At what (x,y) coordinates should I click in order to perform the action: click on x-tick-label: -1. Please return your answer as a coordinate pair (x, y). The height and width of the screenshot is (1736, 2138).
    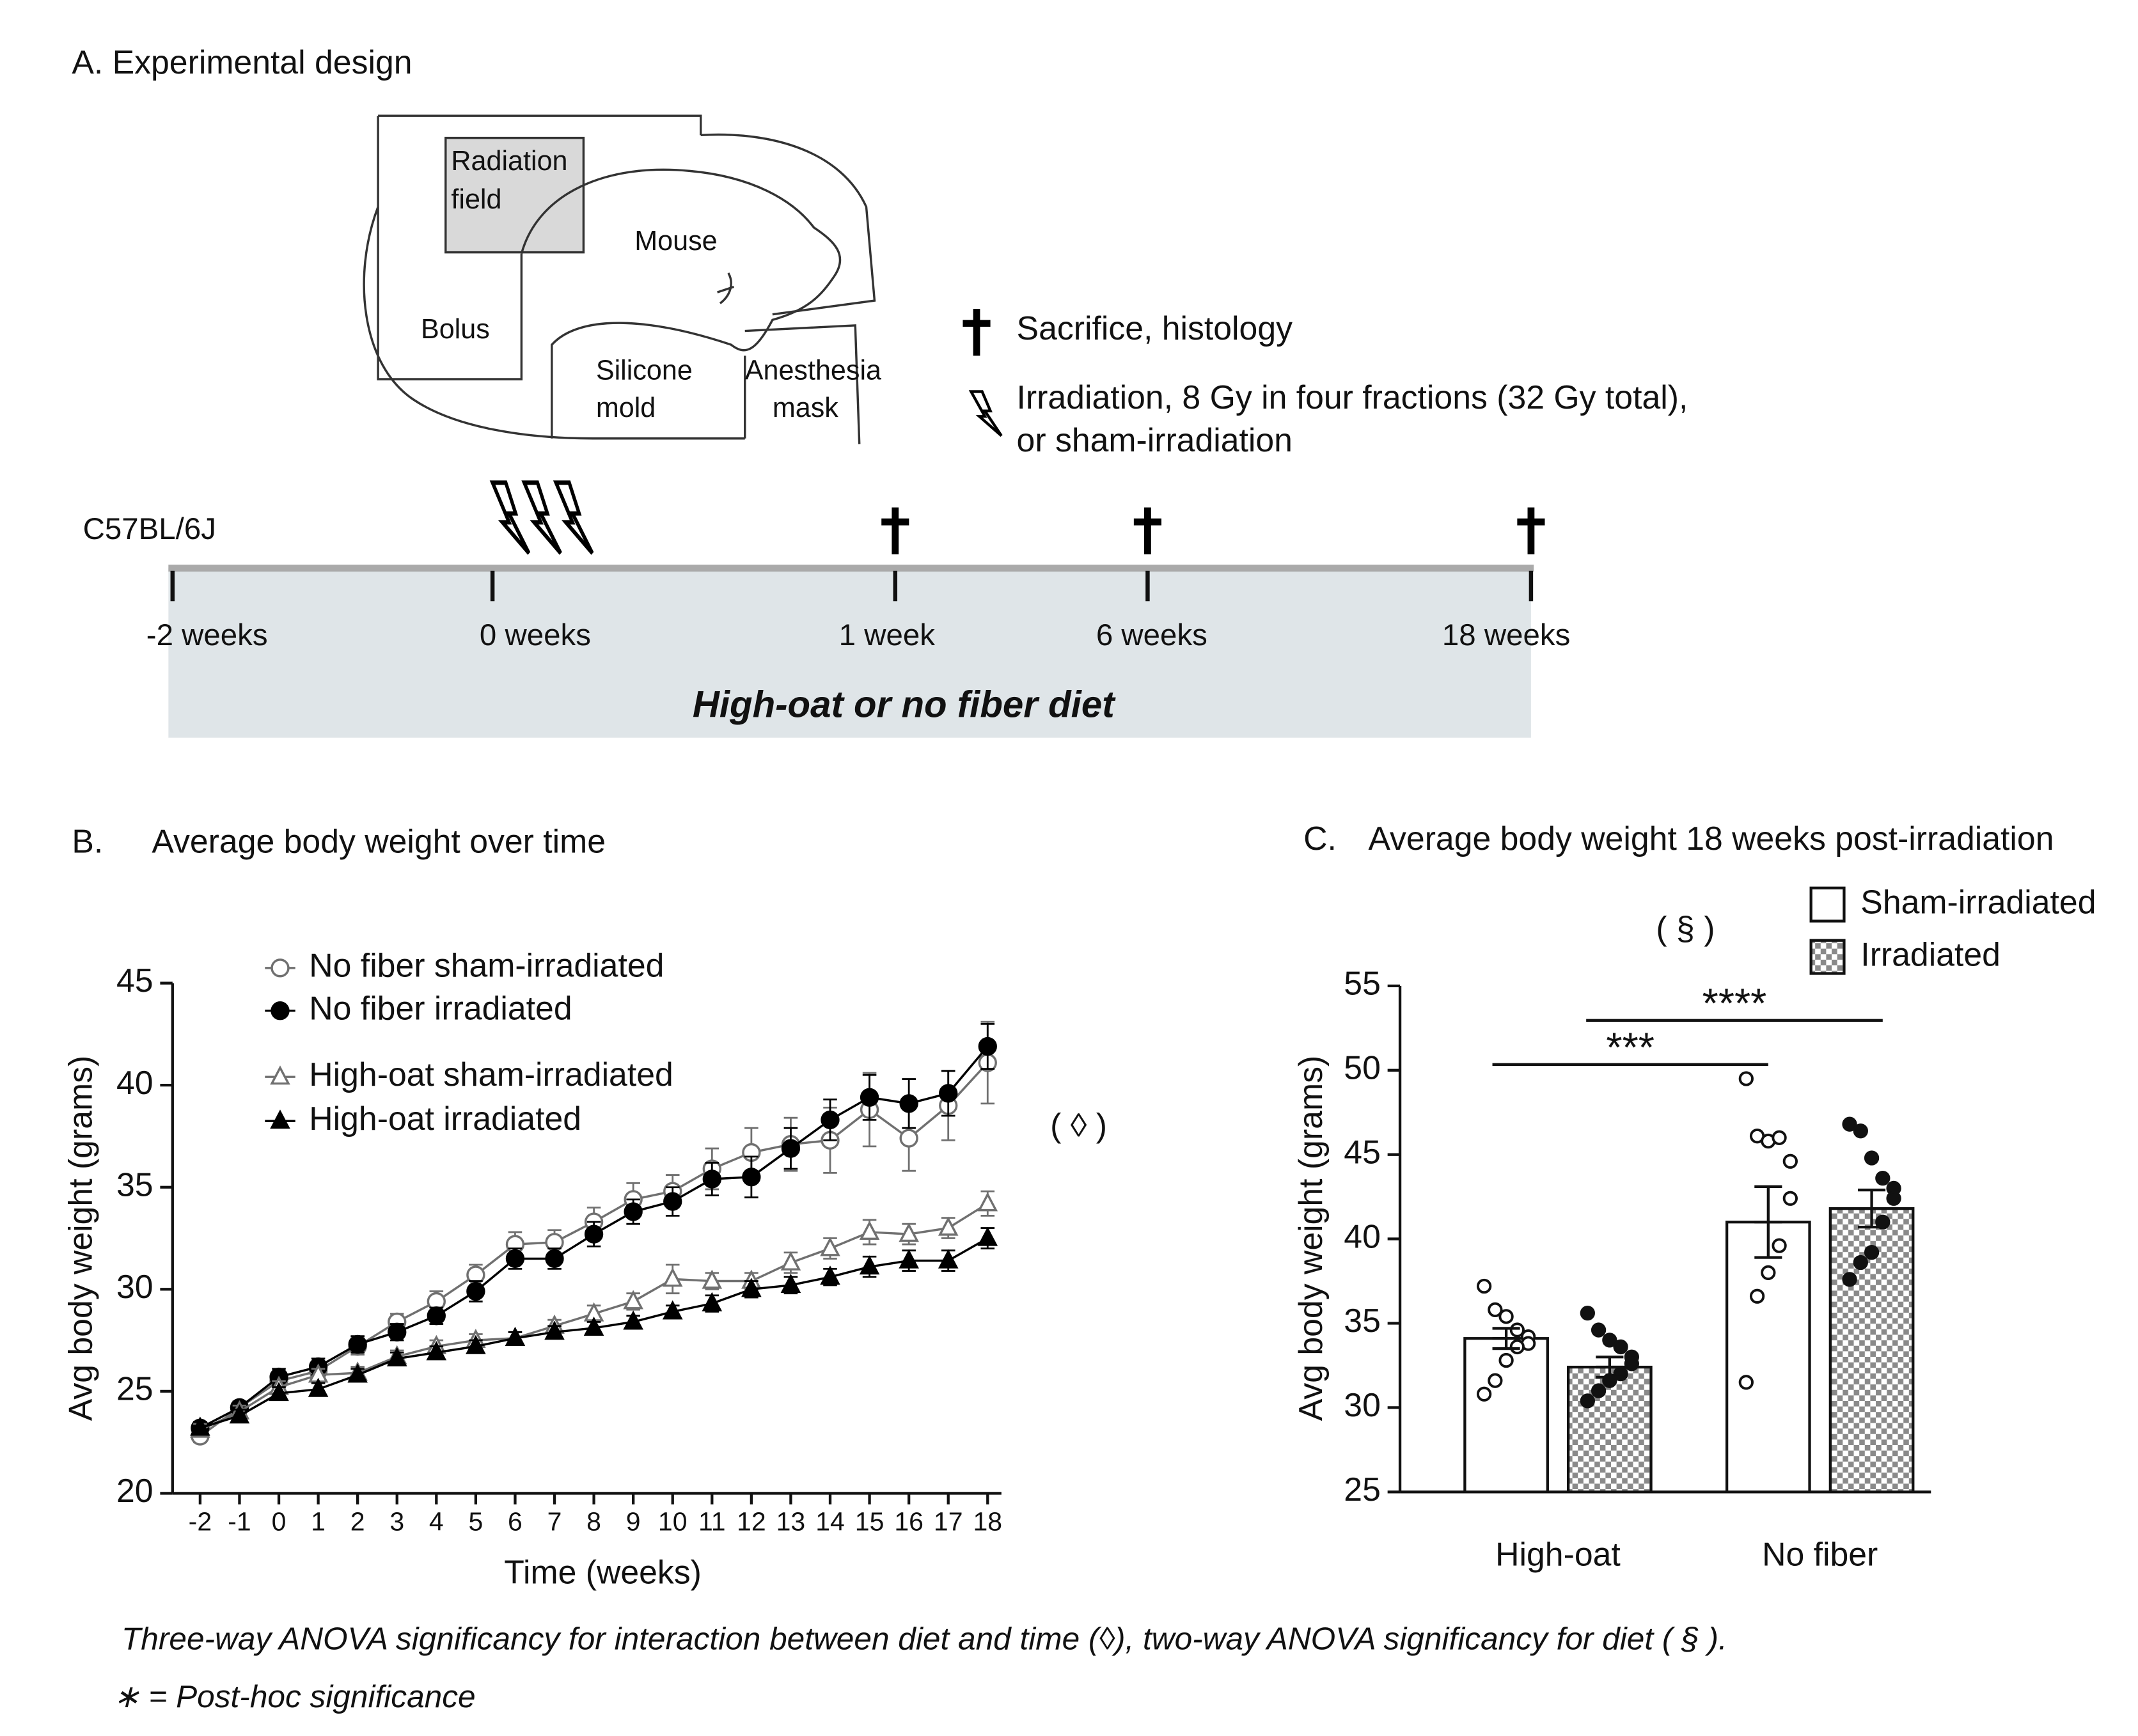
    Looking at the image, I should click on (239, 1522).